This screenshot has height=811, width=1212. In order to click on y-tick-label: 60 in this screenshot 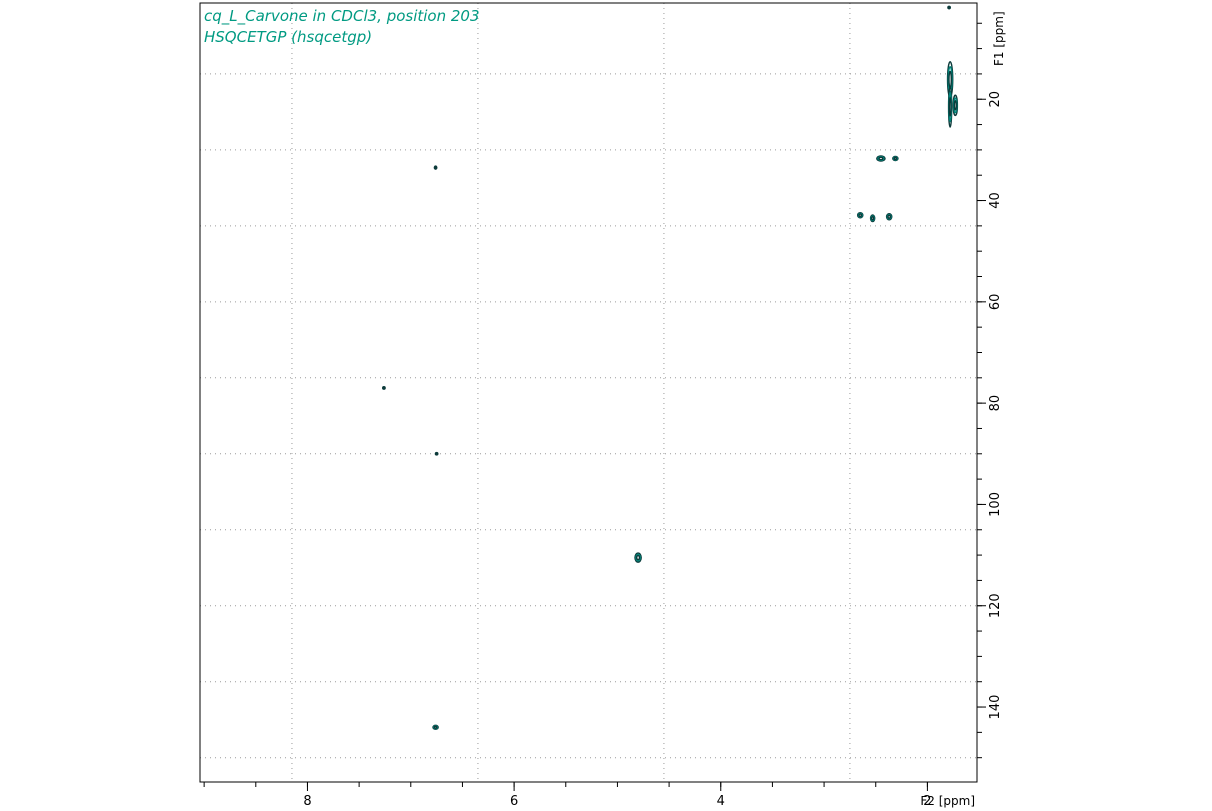, I will do `click(995, 302)`.